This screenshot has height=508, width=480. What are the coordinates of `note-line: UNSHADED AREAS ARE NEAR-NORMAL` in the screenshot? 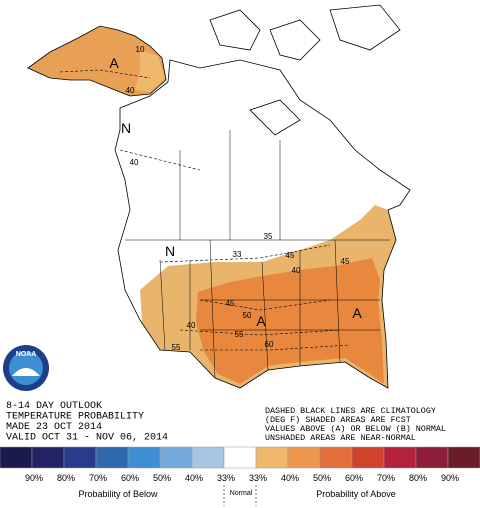 It's located at (340, 438).